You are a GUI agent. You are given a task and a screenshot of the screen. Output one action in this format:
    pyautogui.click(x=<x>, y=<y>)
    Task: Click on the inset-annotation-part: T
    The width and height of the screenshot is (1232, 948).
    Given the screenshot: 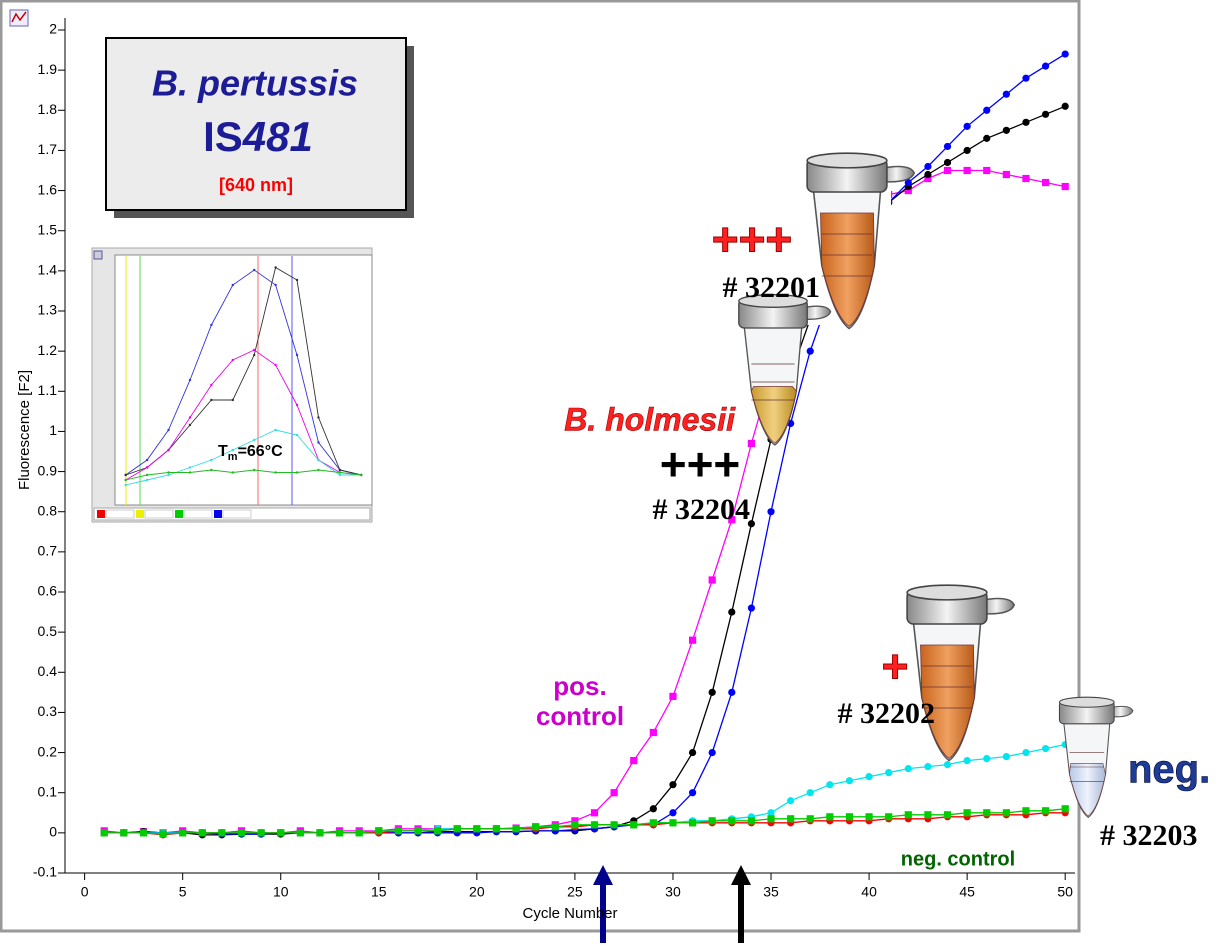 What is the action you would take?
    pyautogui.click(x=223, y=451)
    